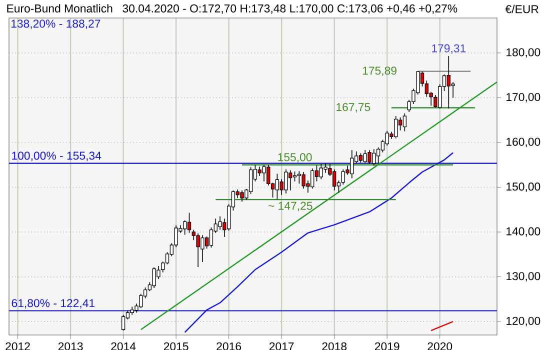 The height and width of the screenshot is (350, 550). What do you see at coordinates (123, 346) in the screenshot?
I see `x-tick-label: 2014` at bounding box center [123, 346].